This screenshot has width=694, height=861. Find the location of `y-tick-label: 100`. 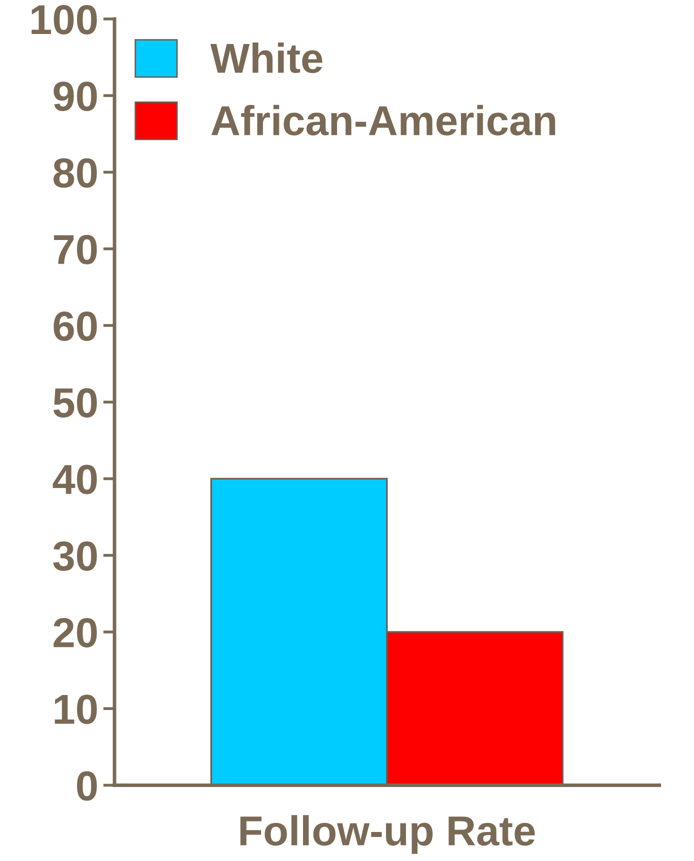

y-tick-label: 100 is located at coordinates (64, 19).